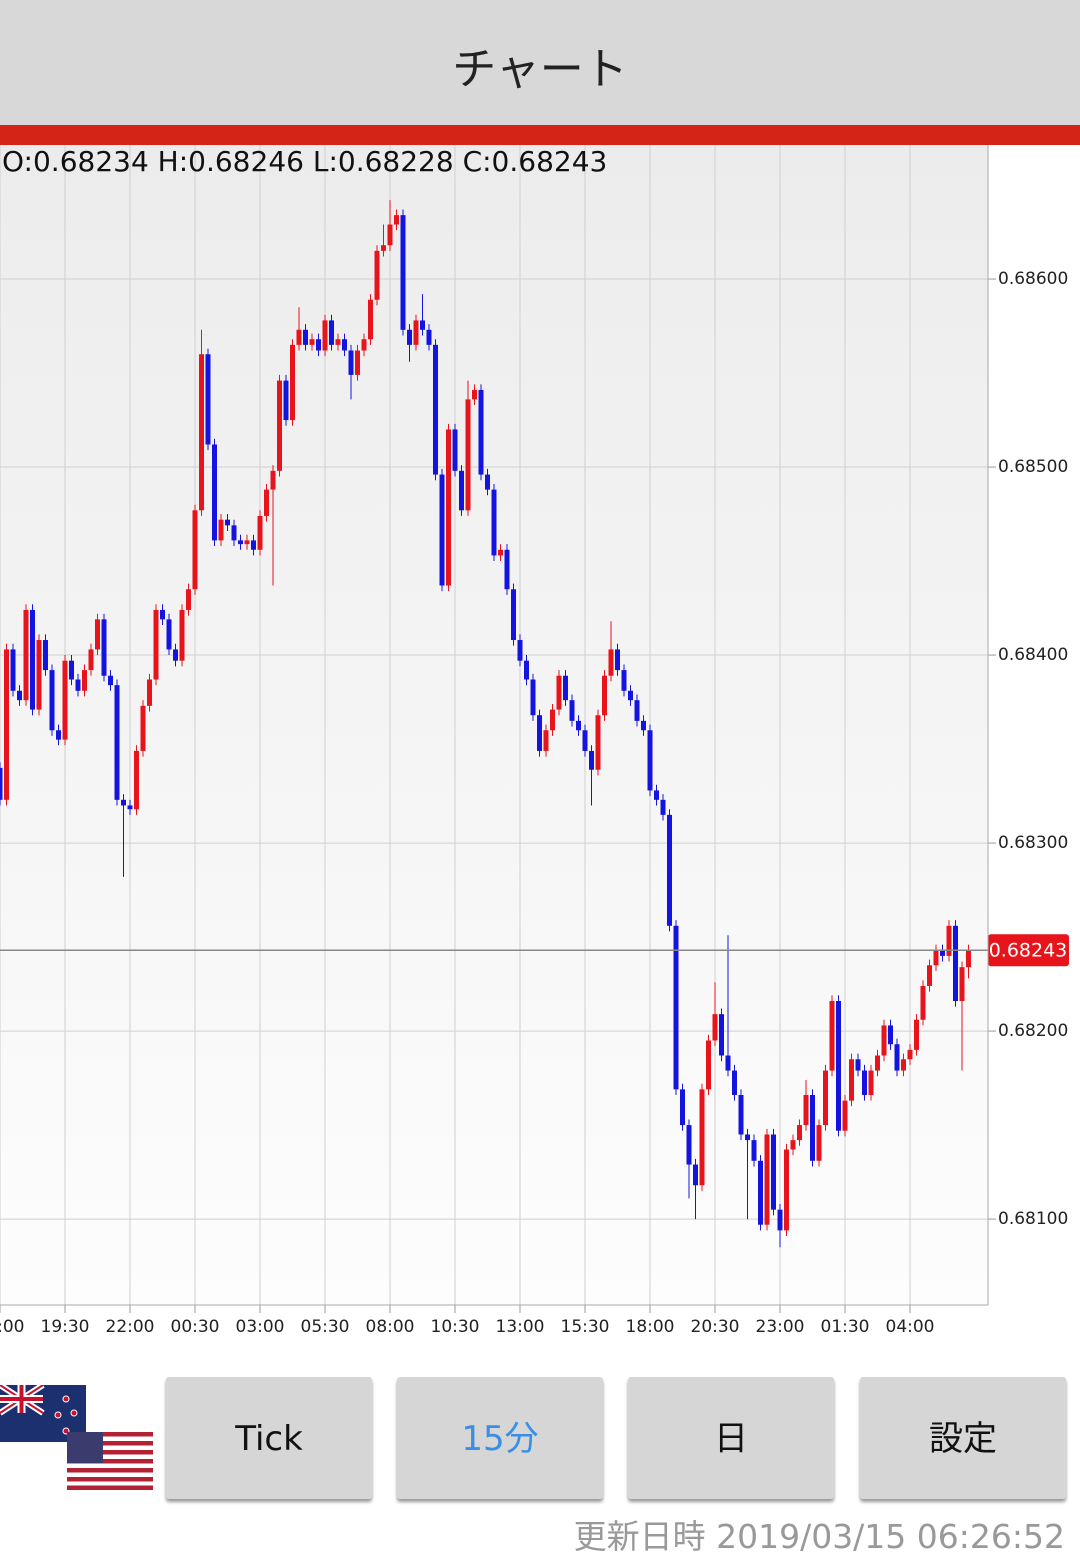 The image size is (1080, 1560). What do you see at coordinates (585, 1327) in the screenshot?
I see `x-tick-label: 15:30` at bounding box center [585, 1327].